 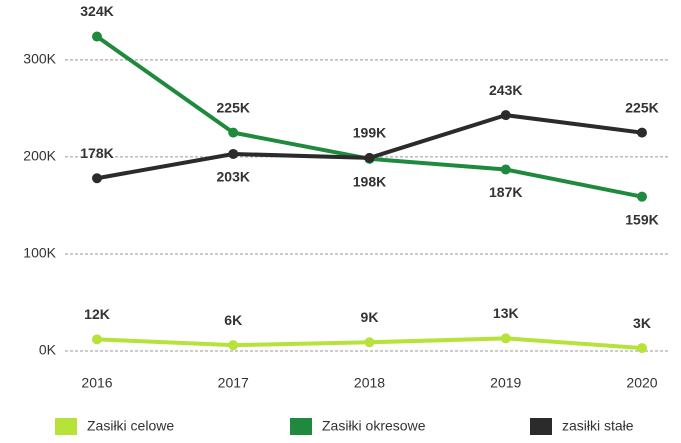 What do you see at coordinates (96, 11) in the screenshot?
I see `data-label: 324K` at bounding box center [96, 11].